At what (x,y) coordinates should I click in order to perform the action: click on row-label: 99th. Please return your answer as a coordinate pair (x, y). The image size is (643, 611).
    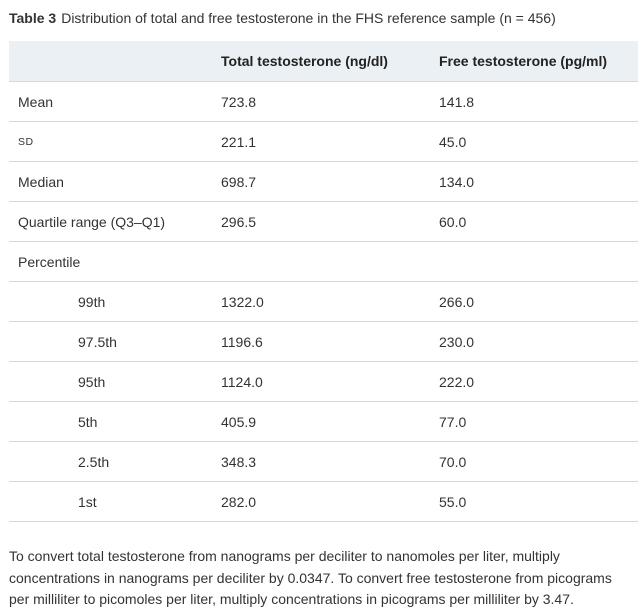
    Looking at the image, I should click on (110, 301).